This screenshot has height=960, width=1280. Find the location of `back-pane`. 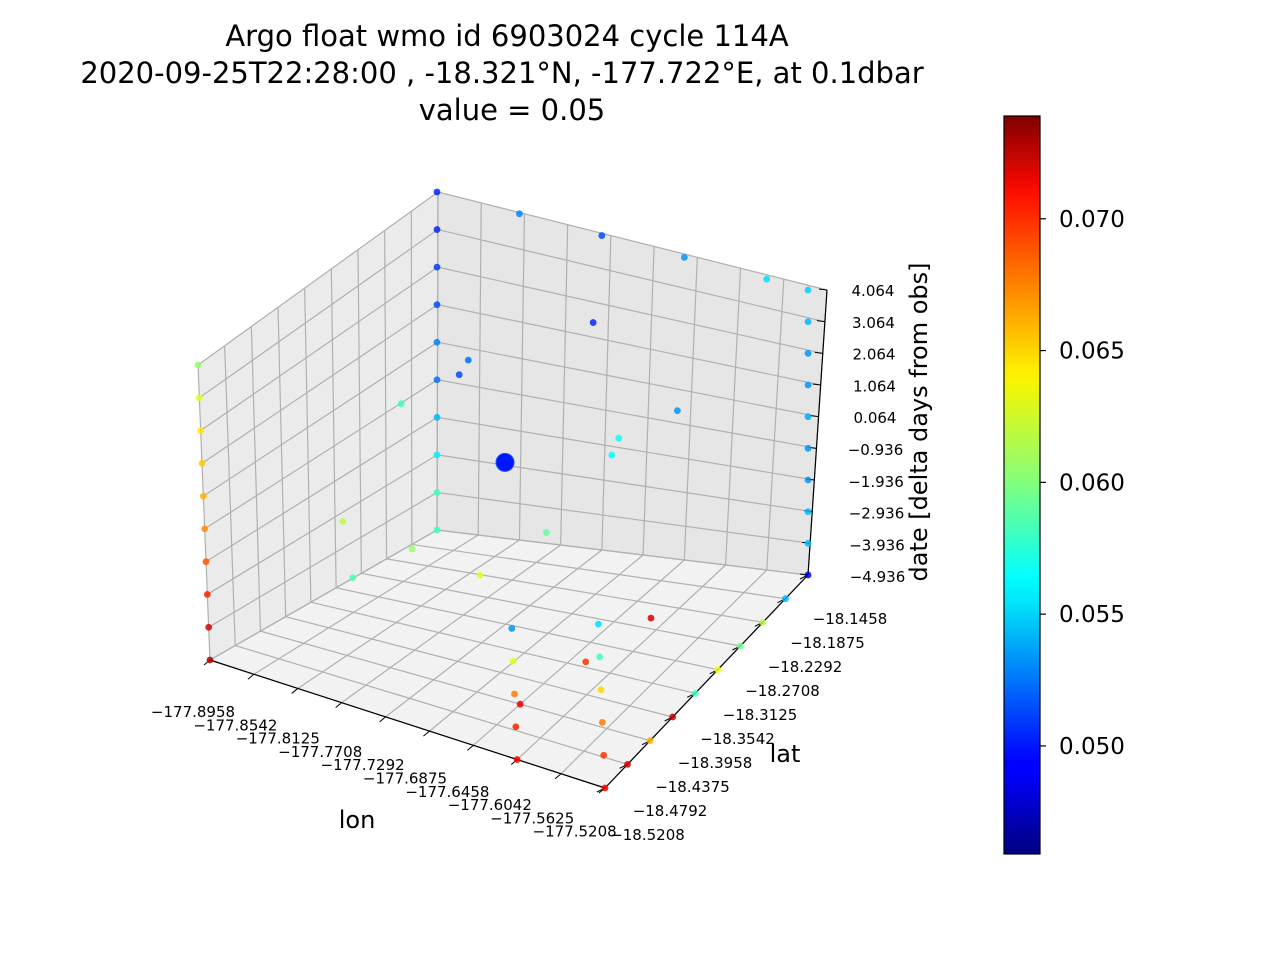

back-pane is located at coordinates (632, 383).